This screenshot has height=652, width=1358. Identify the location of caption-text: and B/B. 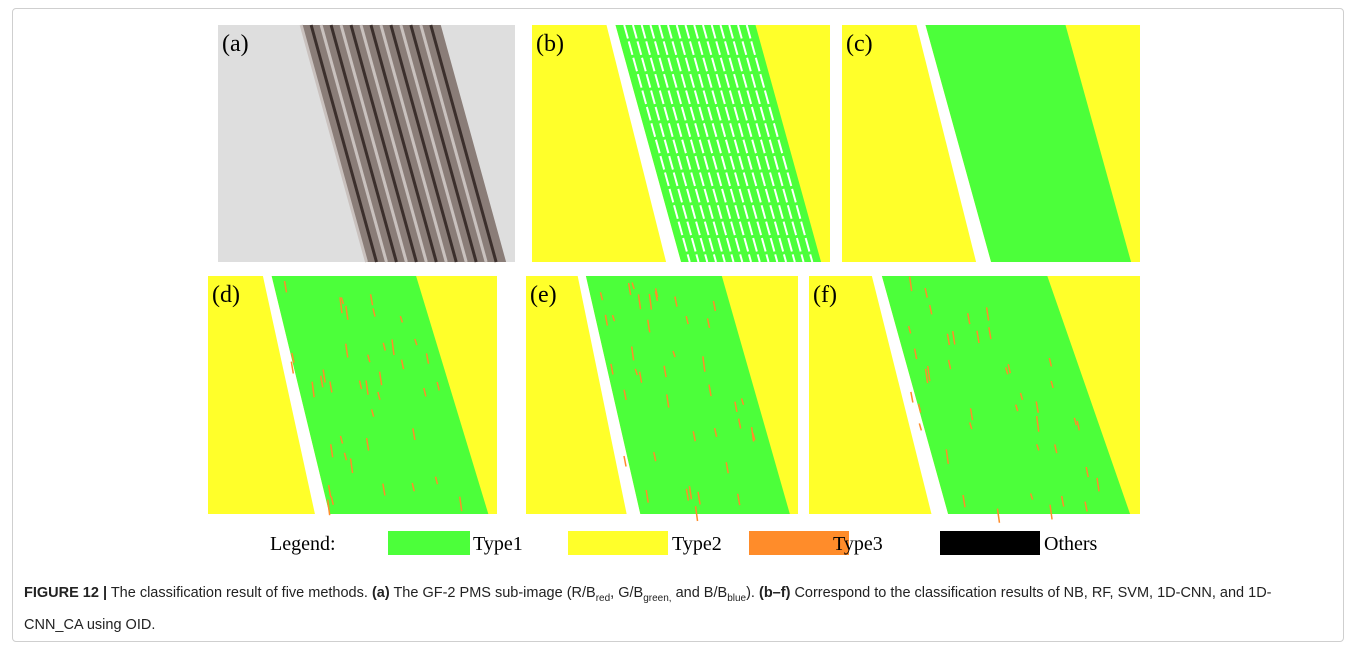
(699, 593).